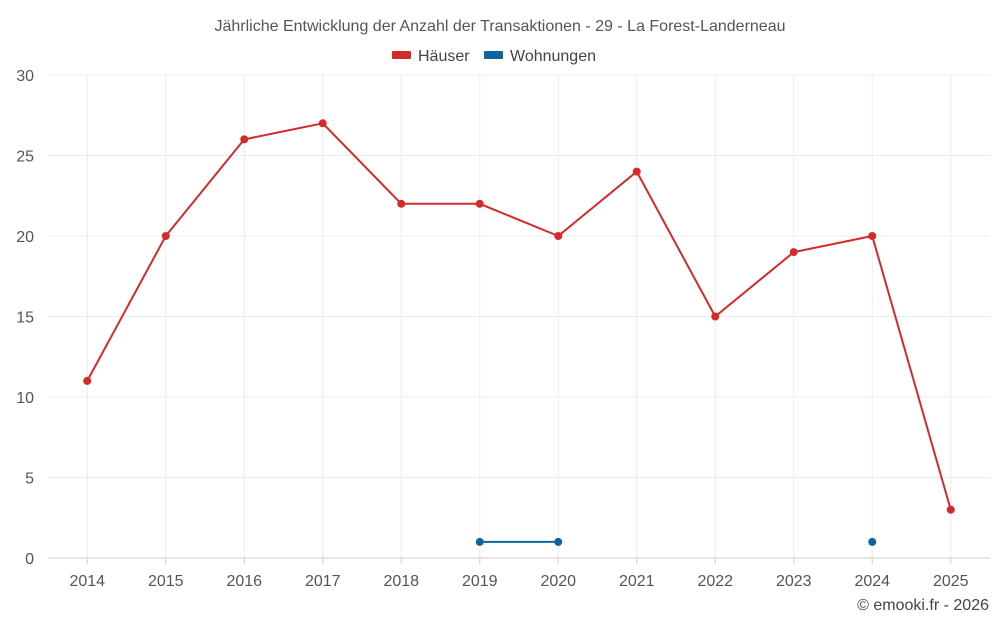 This screenshot has width=1000, height=625. Describe the element at coordinates (676, 541) in the screenshot. I see `series-wohnungen` at that location.